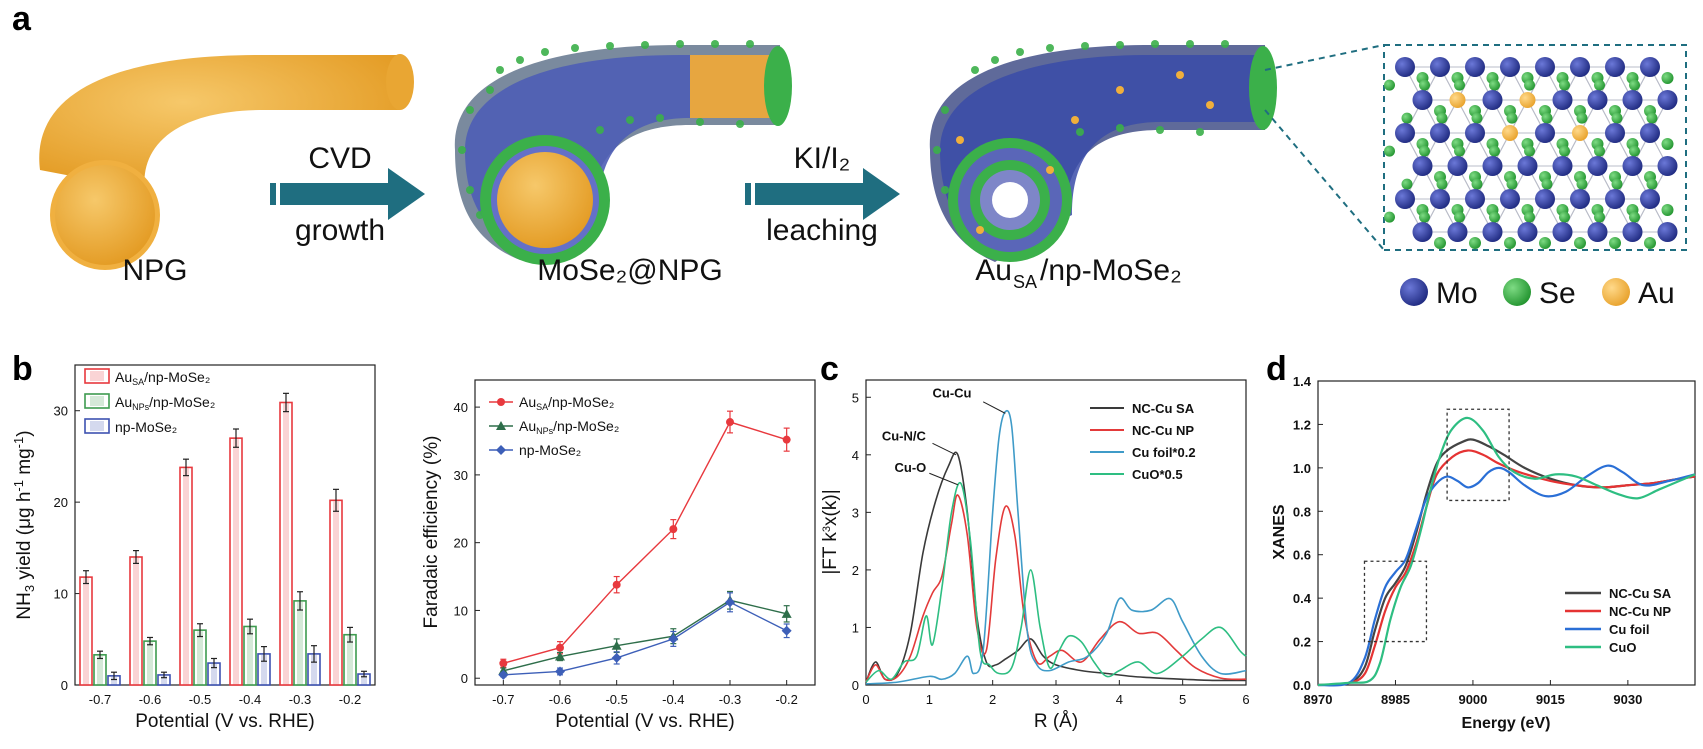 The image size is (1703, 749). I want to click on bar-ytick-label: 0, so click(64, 685).